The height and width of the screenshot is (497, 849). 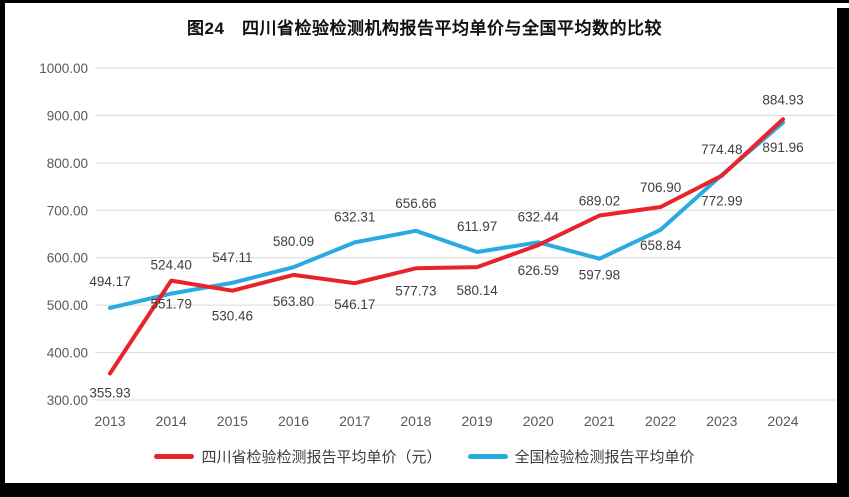 I want to click on data-label-national: 632.44, so click(x=539, y=216).